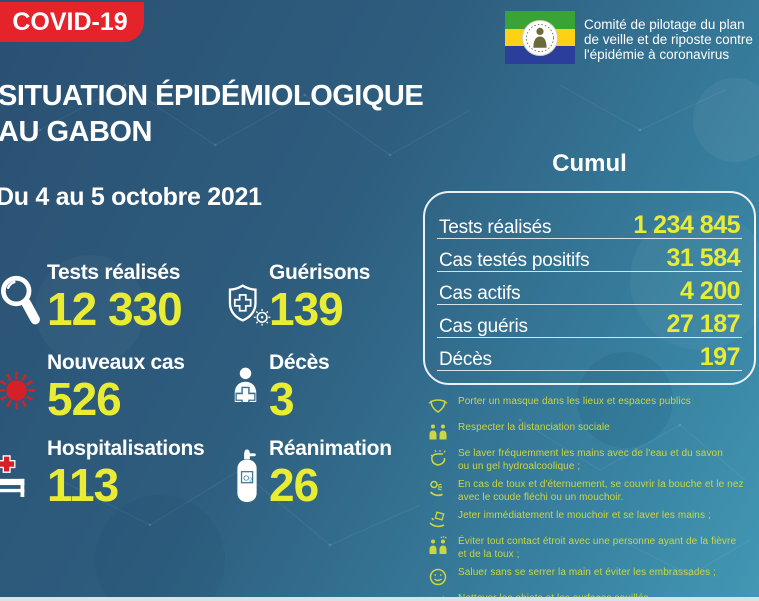  Describe the element at coordinates (589, 163) in the screenshot. I see `cumul-title: Cumul` at that location.